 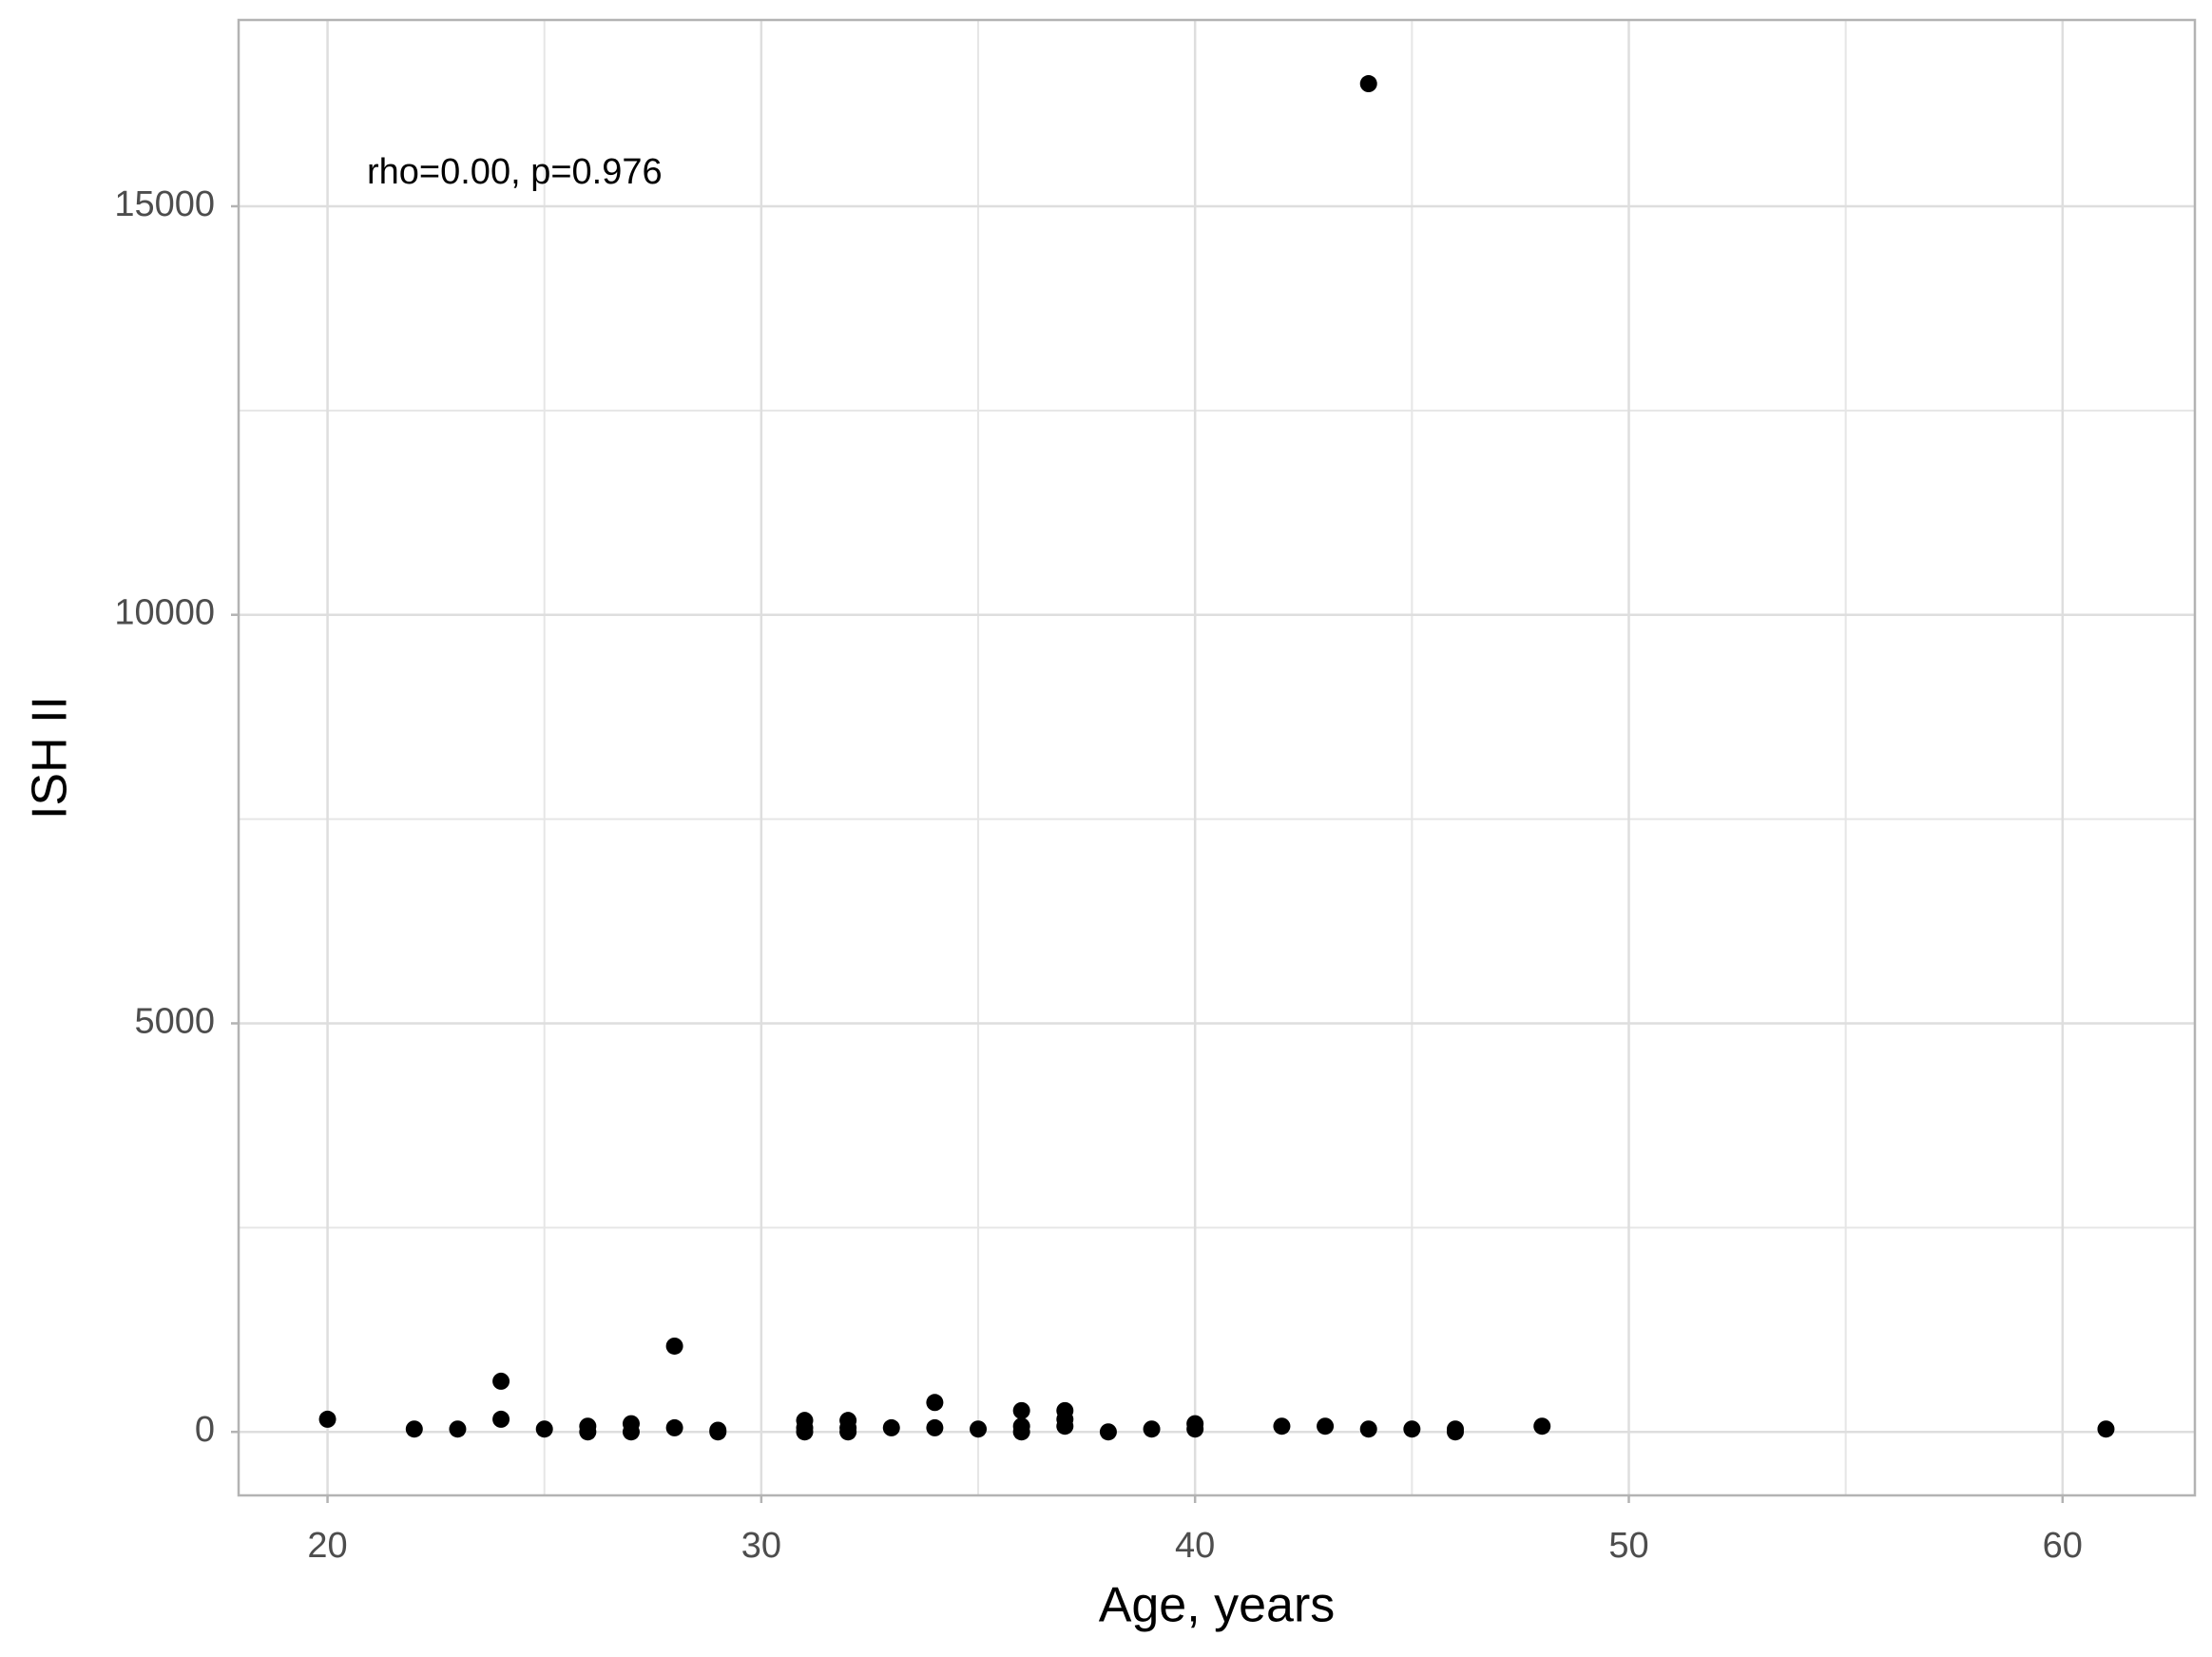 What do you see at coordinates (205, 1430) in the screenshot?
I see `y-tick-label: 0` at bounding box center [205, 1430].